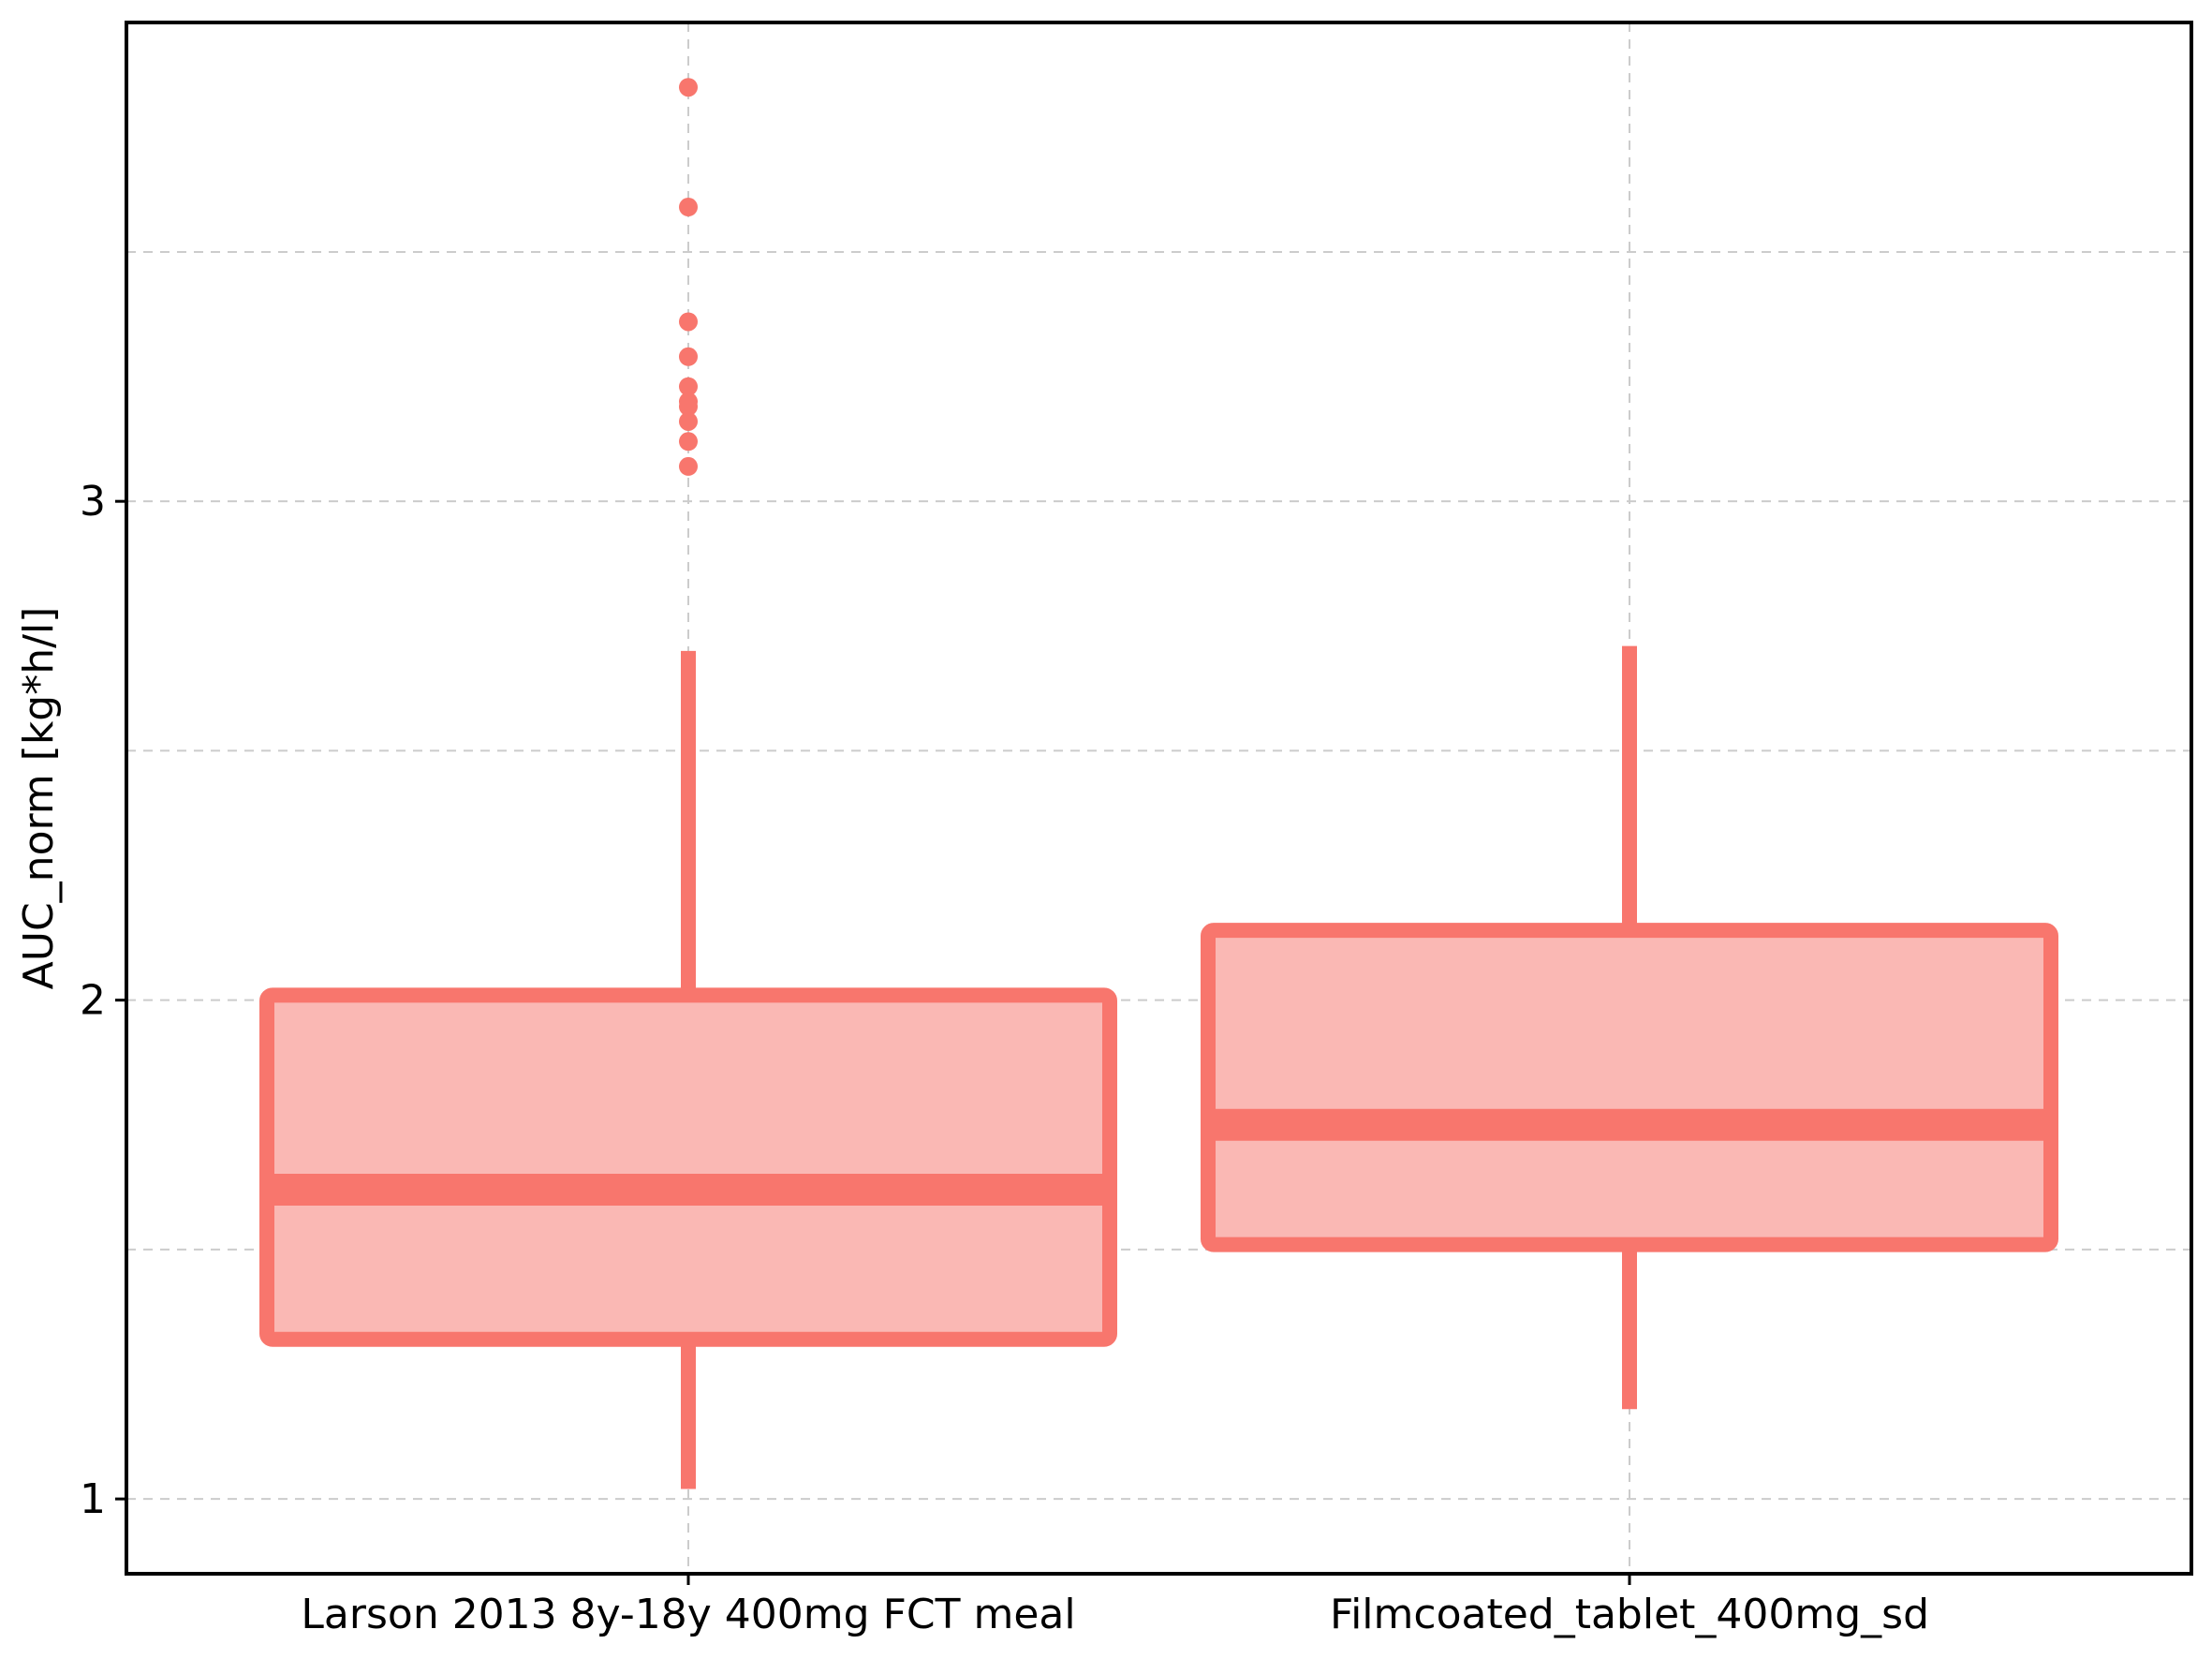  Describe the element at coordinates (93, 502) in the screenshot. I see `y-tick-label: 3` at that location.